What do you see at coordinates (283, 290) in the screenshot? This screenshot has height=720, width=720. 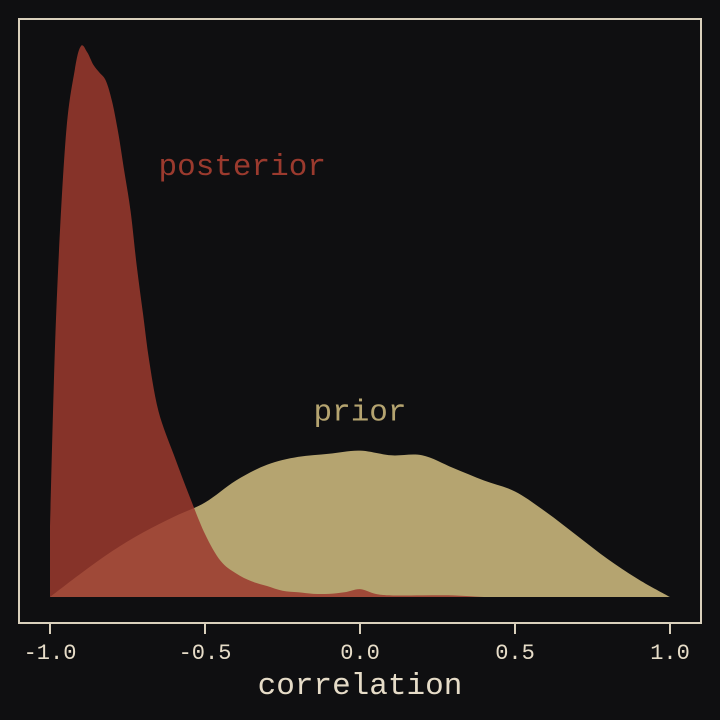 I see `series-labels: prior posterior` at bounding box center [283, 290].